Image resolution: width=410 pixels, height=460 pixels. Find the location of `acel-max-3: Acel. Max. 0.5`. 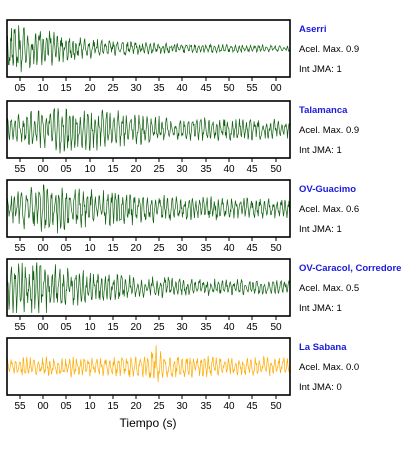

acel-max-3: Acel. Max. 0.5 is located at coordinates (329, 288).